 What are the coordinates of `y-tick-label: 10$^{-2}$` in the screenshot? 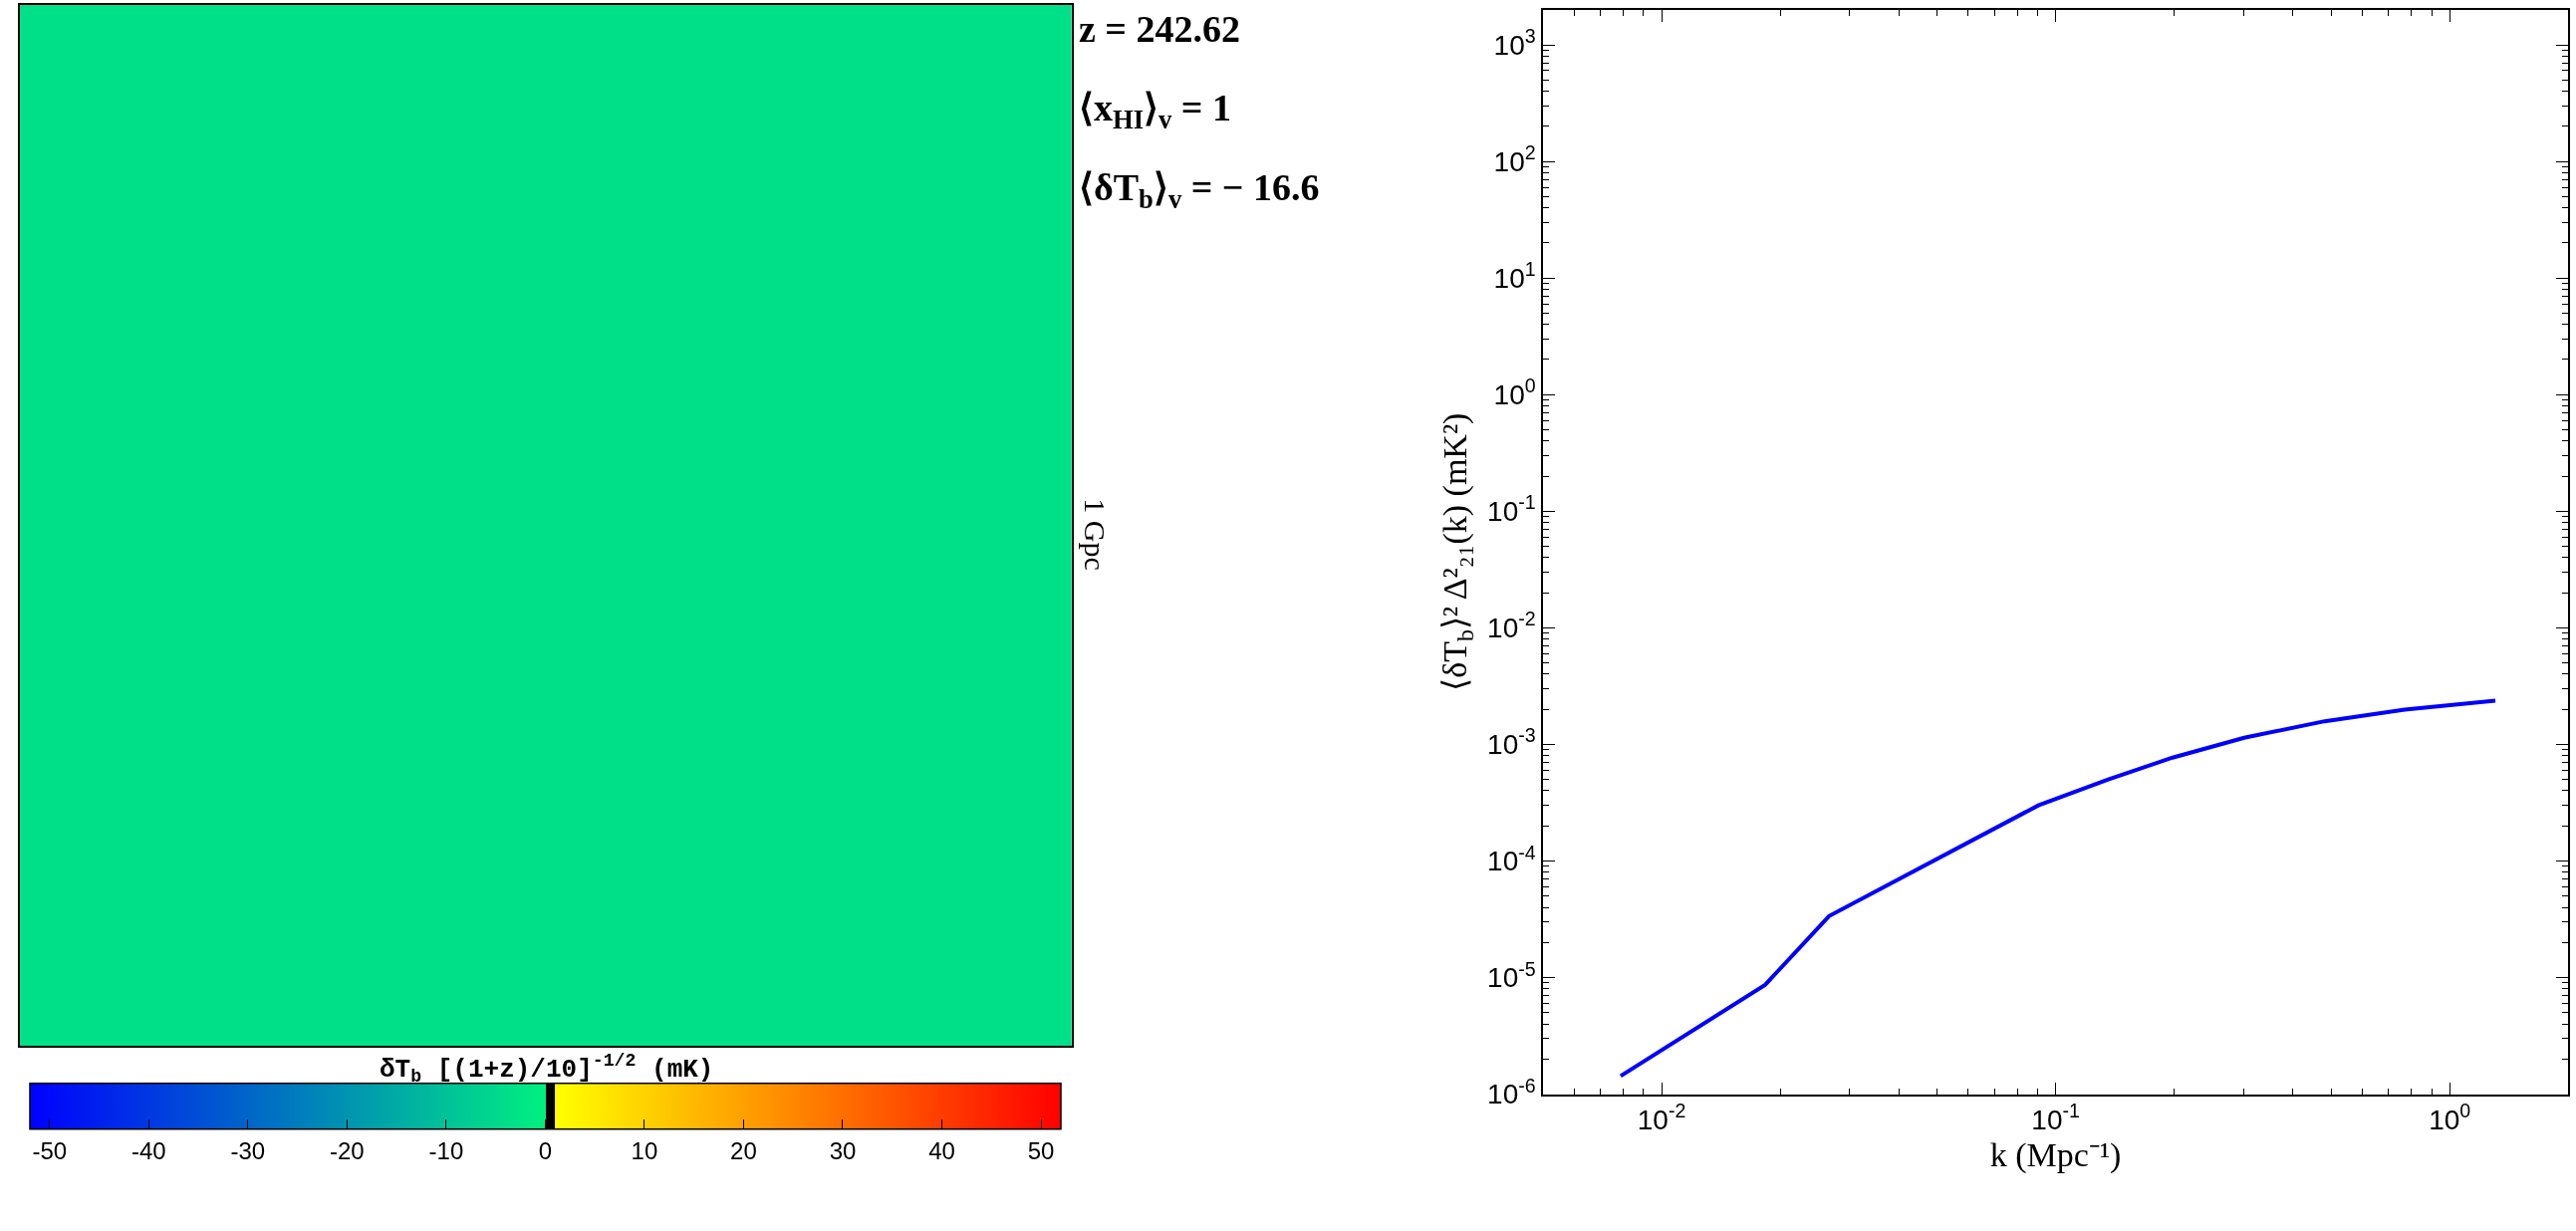 It's located at (1511, 626).